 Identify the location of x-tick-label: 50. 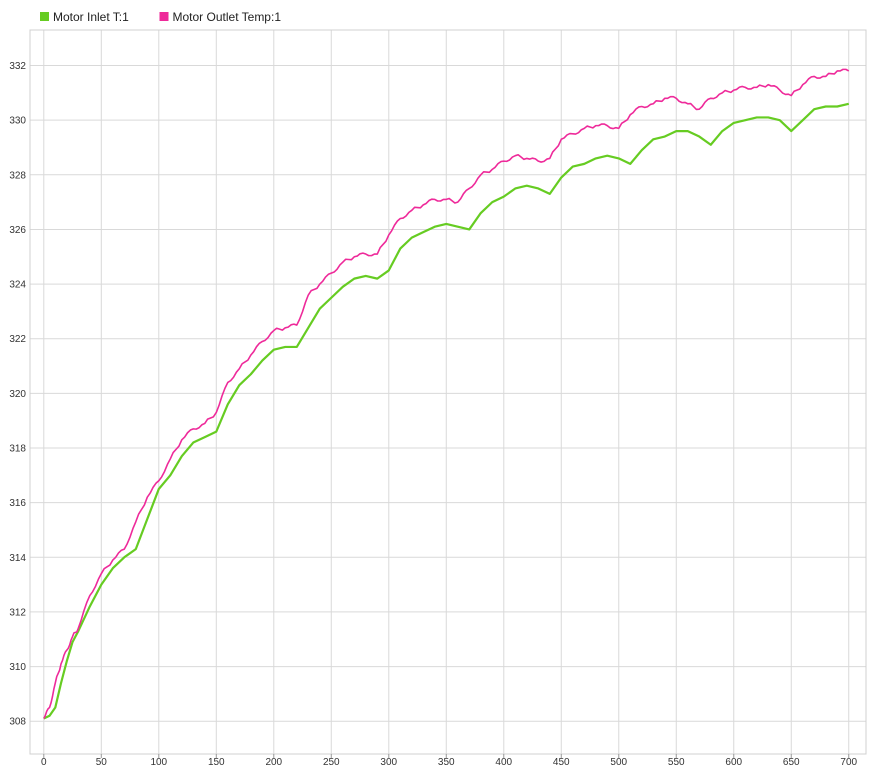
(102, 762).